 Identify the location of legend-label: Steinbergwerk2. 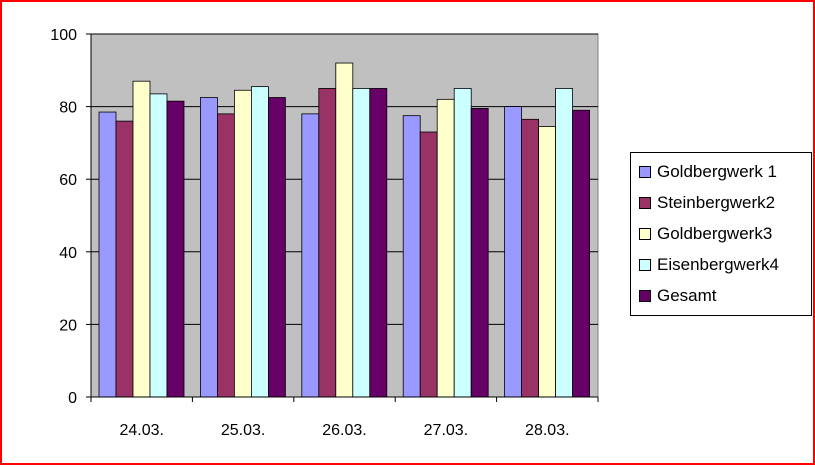
(716, 202).